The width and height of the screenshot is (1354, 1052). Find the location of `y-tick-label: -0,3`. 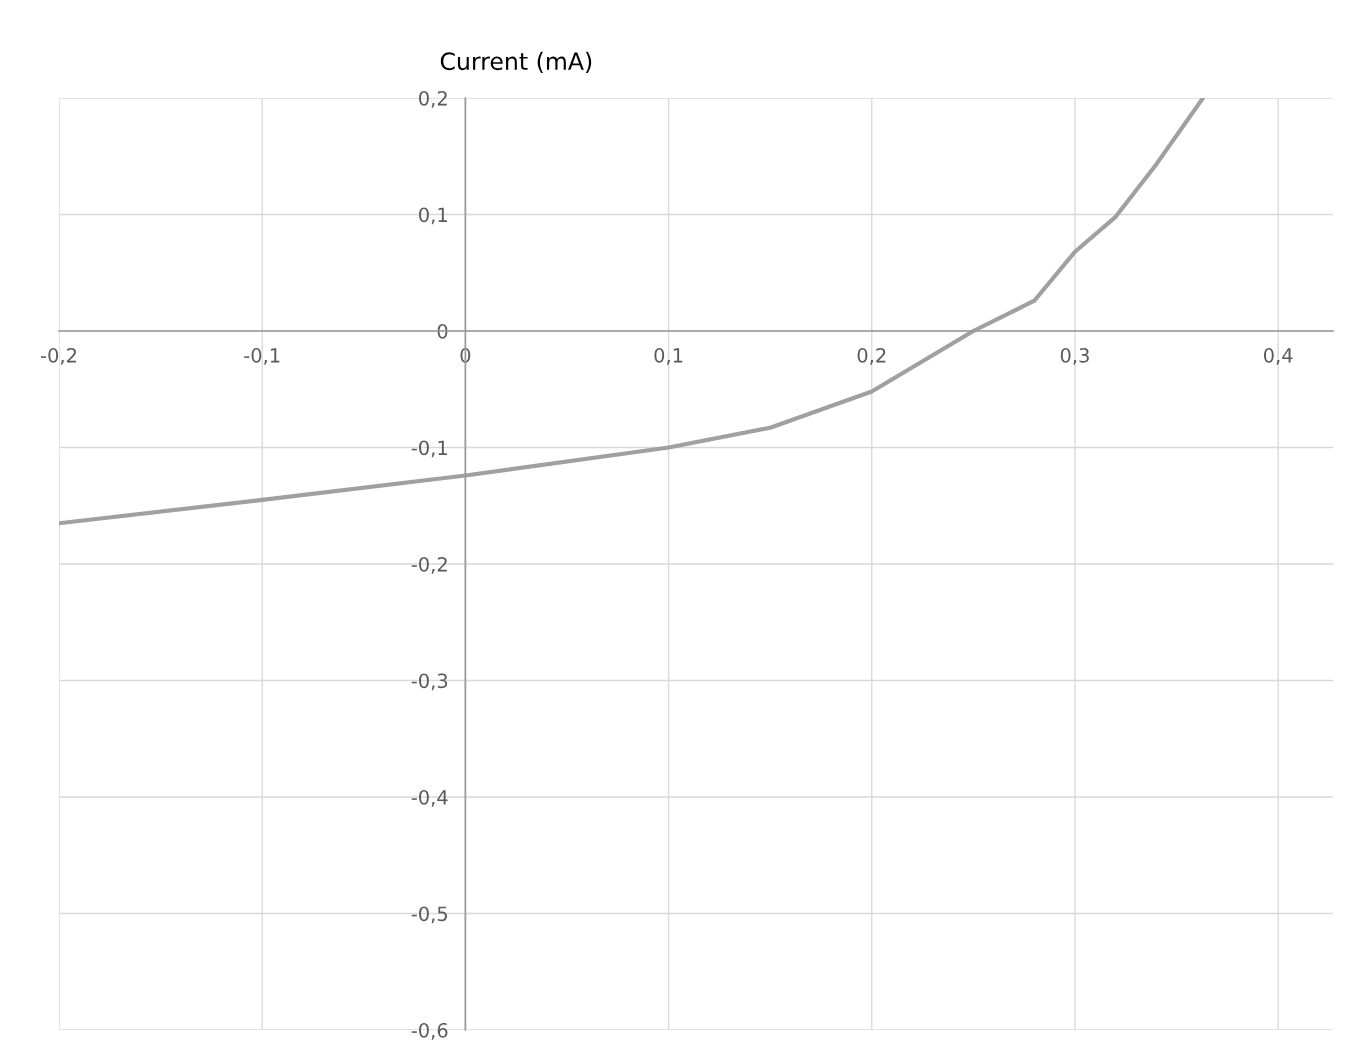

y-tick-label: -0,3 is located at coordinates (429, 682).